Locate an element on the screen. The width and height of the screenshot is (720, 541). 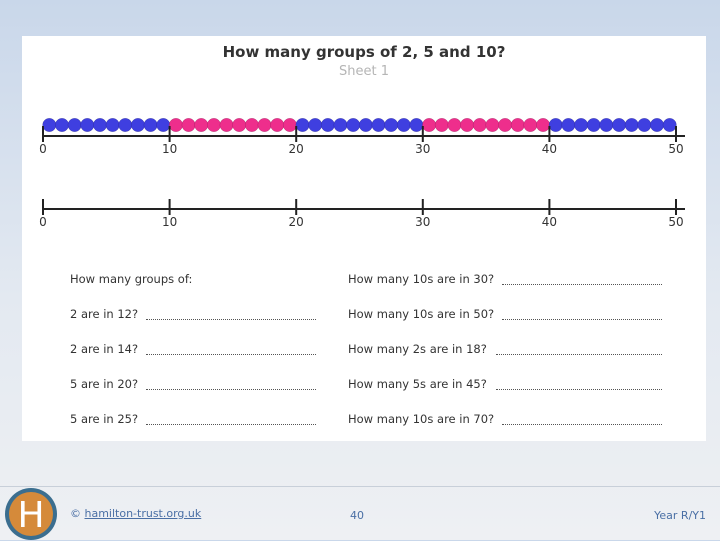
year-group-label: Year R/Y1 is located at coordinates (680, 515).